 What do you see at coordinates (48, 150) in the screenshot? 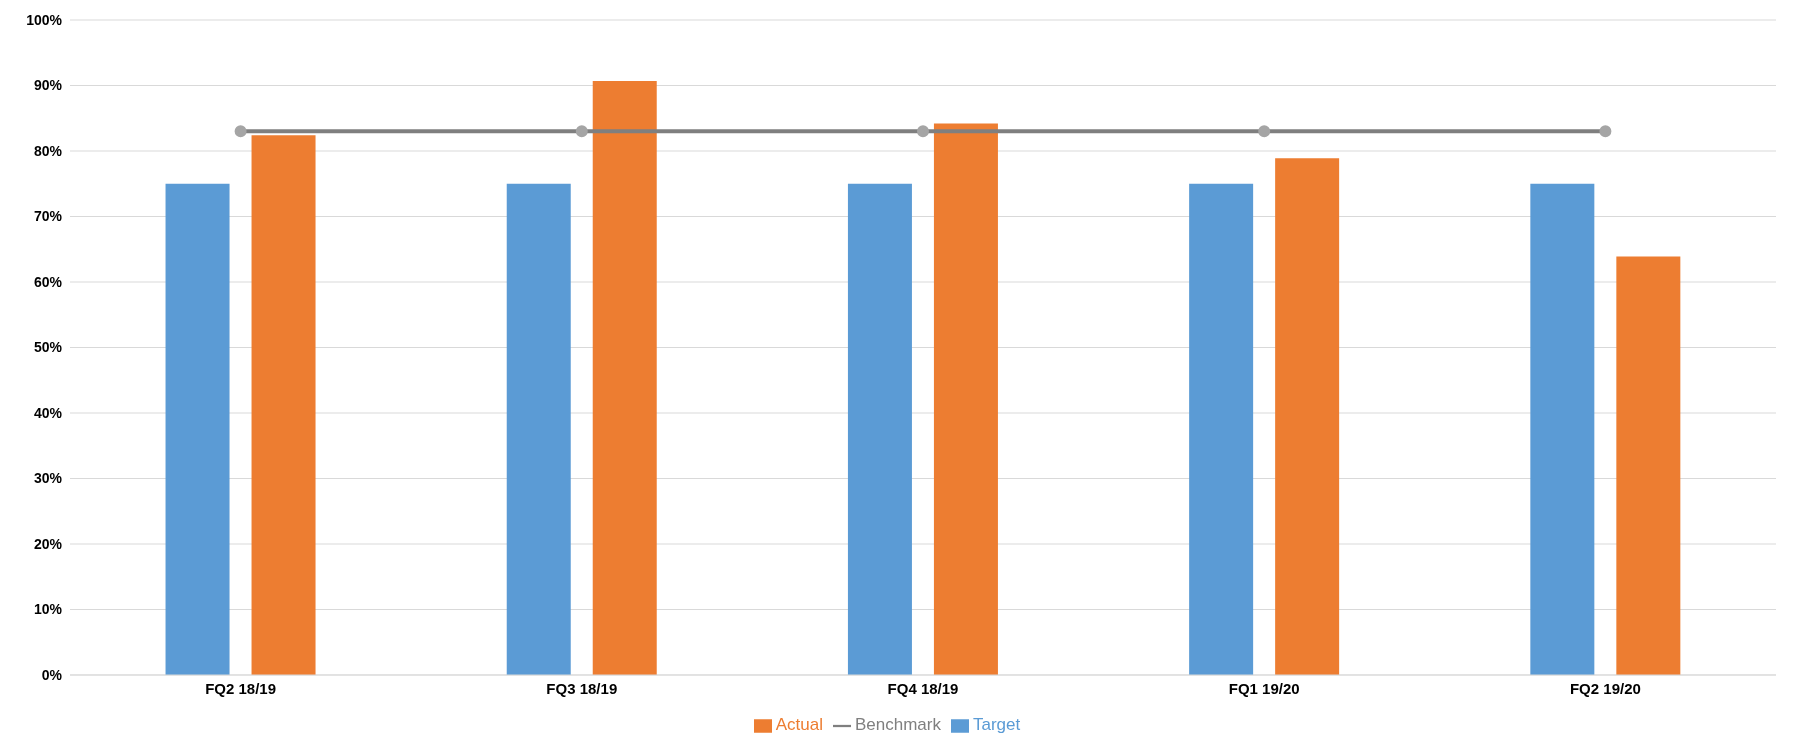
I see `y-tick-label: 80%` at bounding box center [48, 150].